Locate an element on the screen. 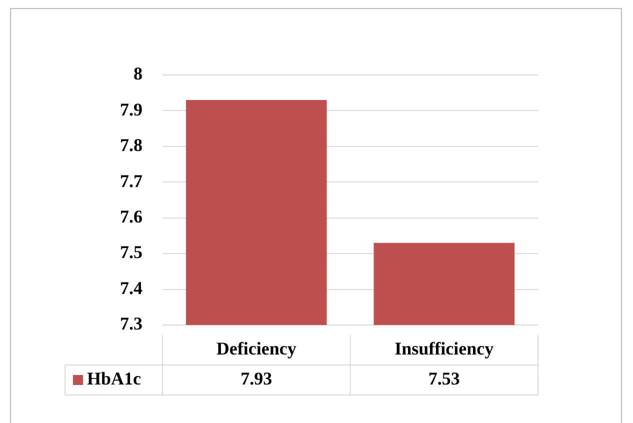 This screenshot has height=423, width=633. y-tick-label: 7.9 is located at coordinates (131, 109).